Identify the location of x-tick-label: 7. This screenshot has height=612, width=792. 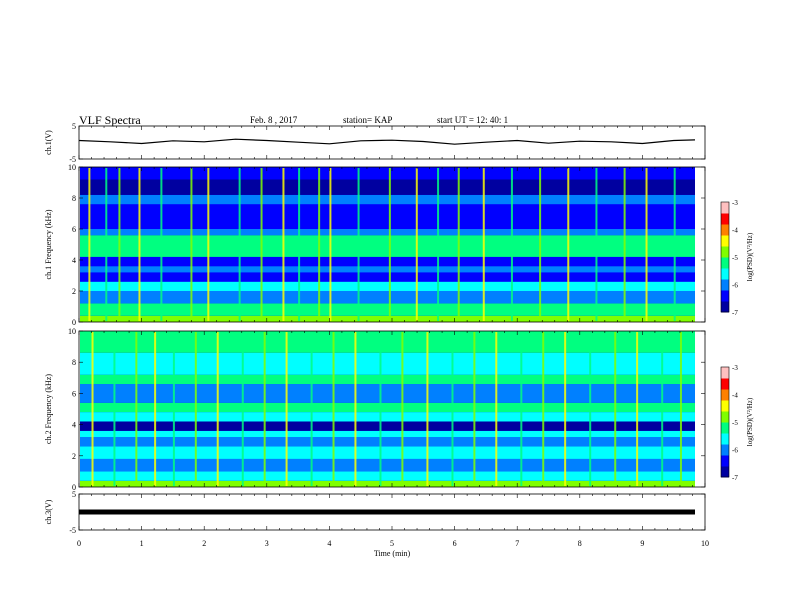
(517, 543).